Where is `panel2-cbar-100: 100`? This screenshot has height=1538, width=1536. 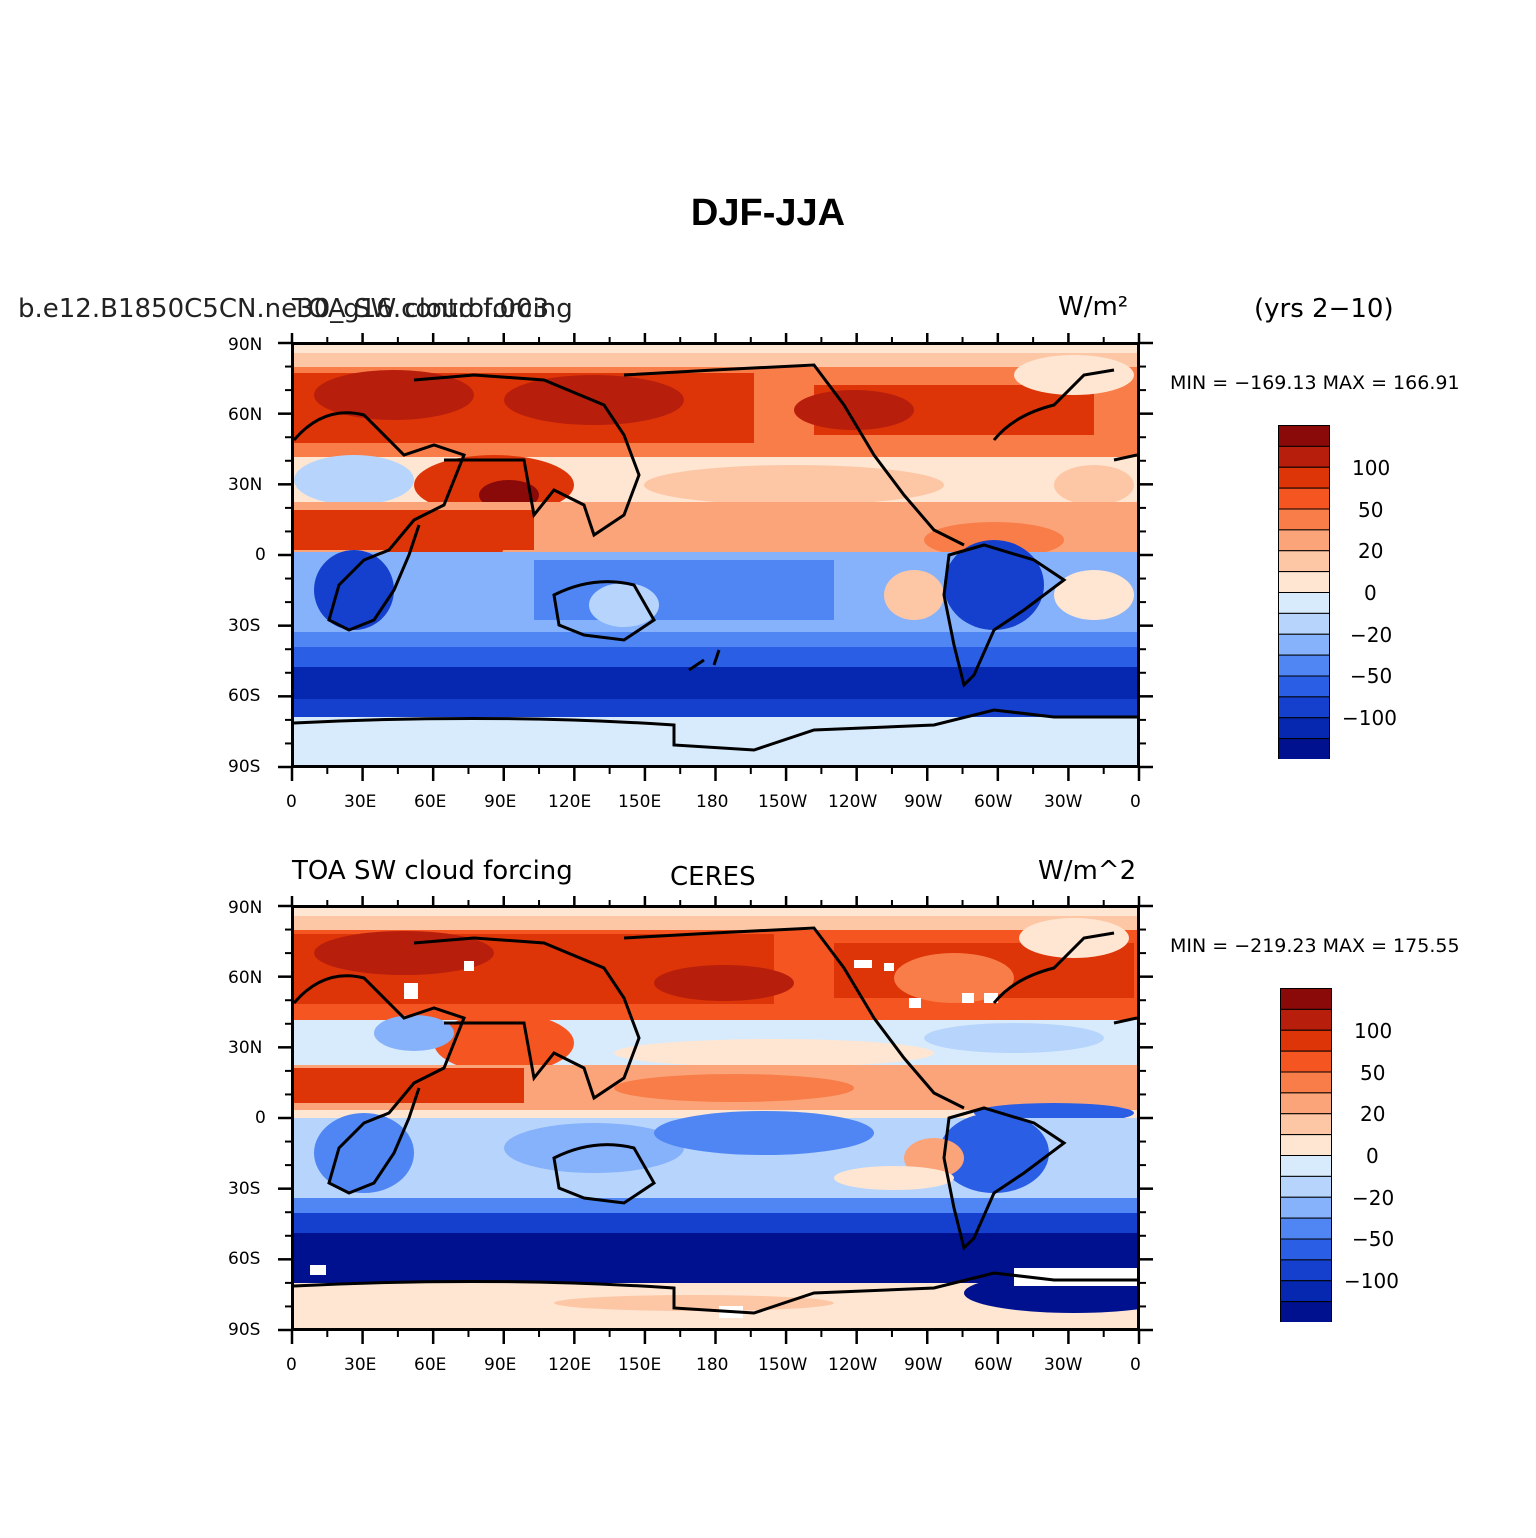
panel2-cbar-100: 100 is located at coordinates (1373, 1031).